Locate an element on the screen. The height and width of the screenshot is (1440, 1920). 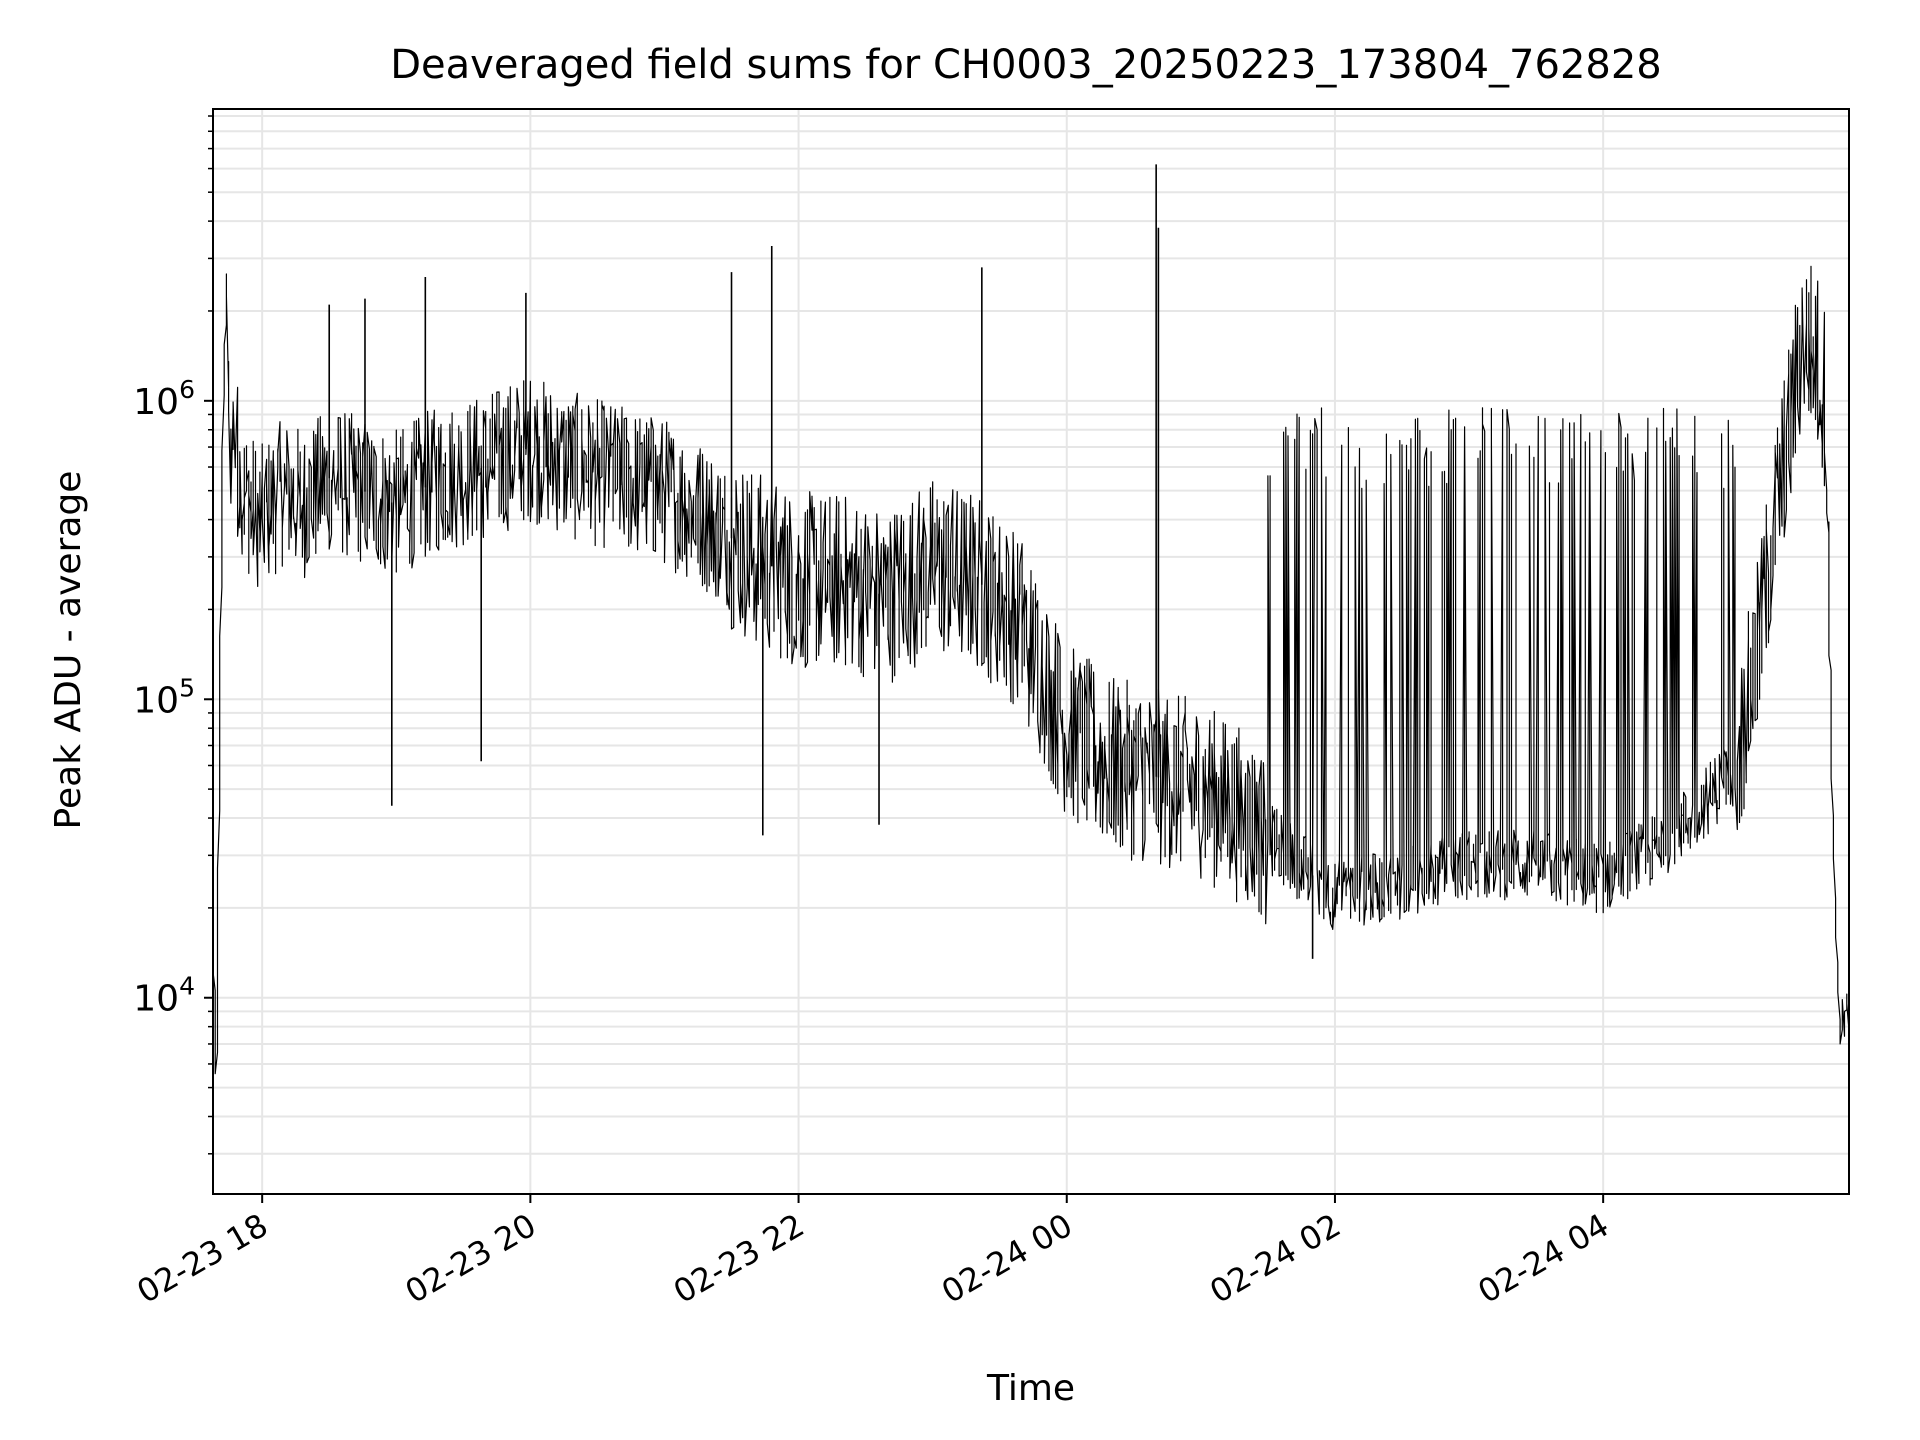
y-tick-label: 10⁴ is located at coordinates (164, 996).